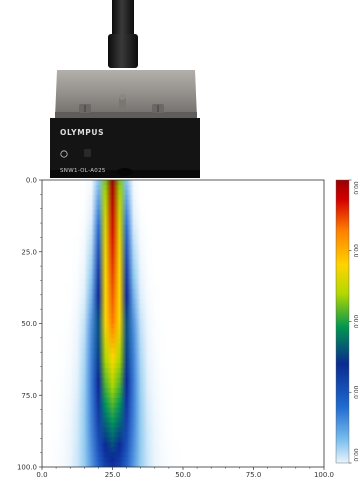 This screenshot has height=481, width=358. What do you see at coordinates (31, 181) in the screenshot?
I see `y-tick-label: 0.0` at bounding box center [31, 181].